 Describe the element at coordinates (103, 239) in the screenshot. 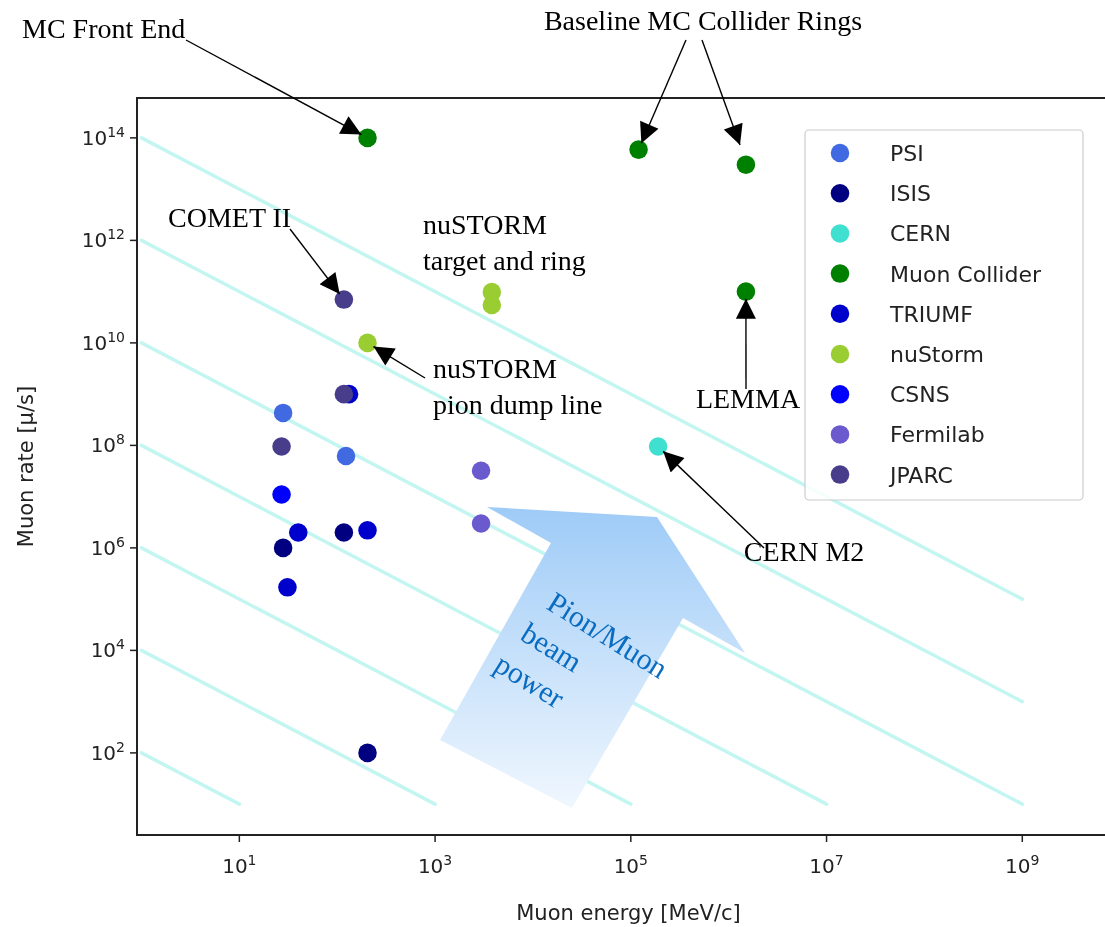

I see `y-tick-label: 10$^{12}$` at that location.